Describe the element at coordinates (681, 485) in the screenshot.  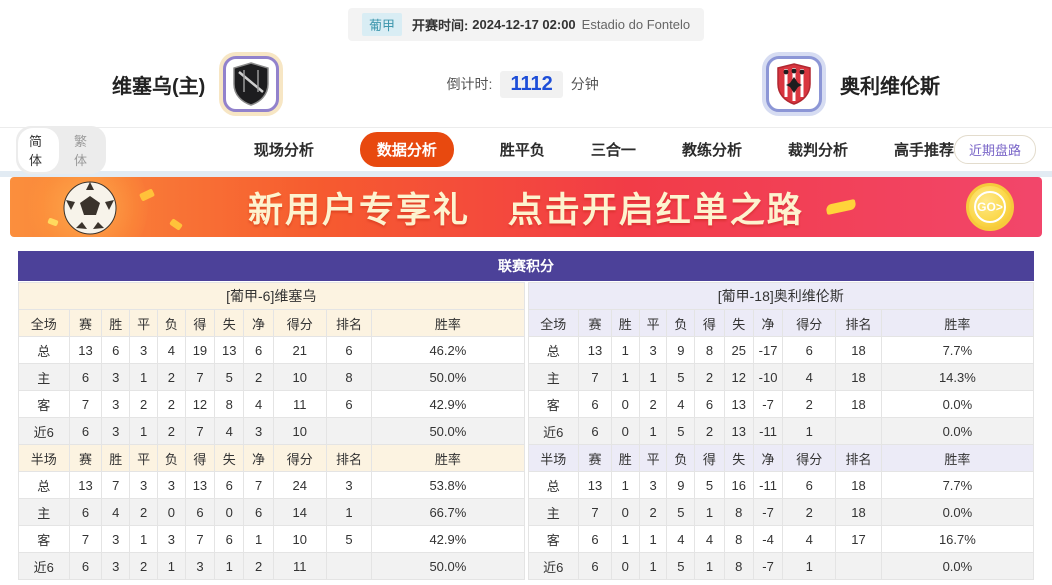
I see `stat-cell: 9` at that location.